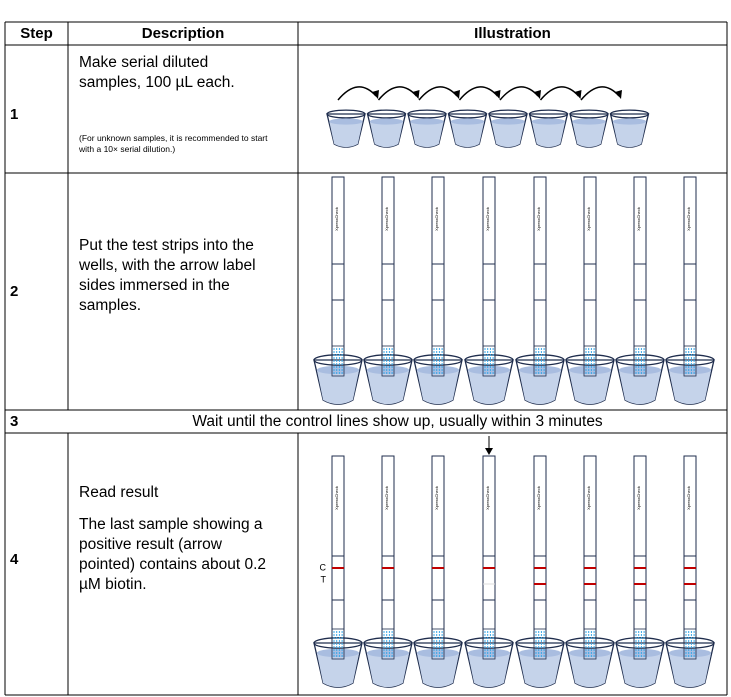 The image size is (731, 697). What do you see at coordinates (14, 559) in the screenshot?
I see `step-number: 4` at bounding box center [14, 559].